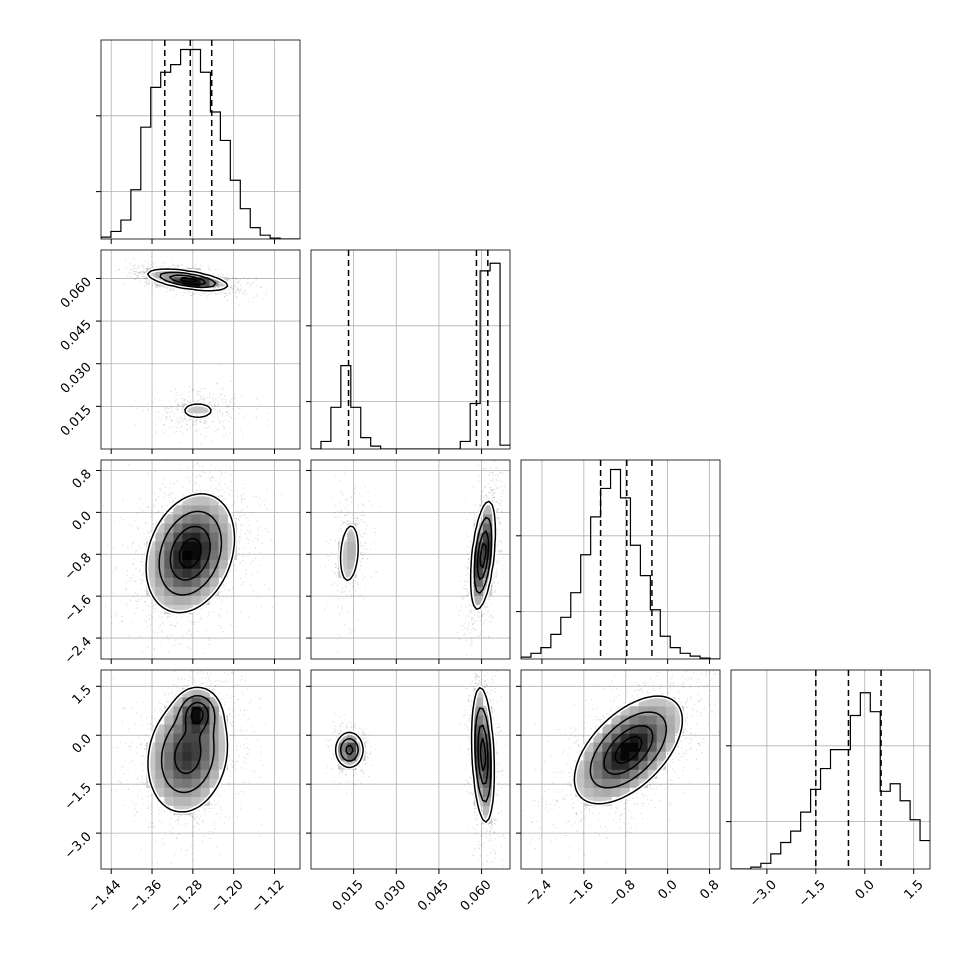 This screenshot has width=970, height=970. I want to click on x-tick-label: −0.8, so click(622, 893).